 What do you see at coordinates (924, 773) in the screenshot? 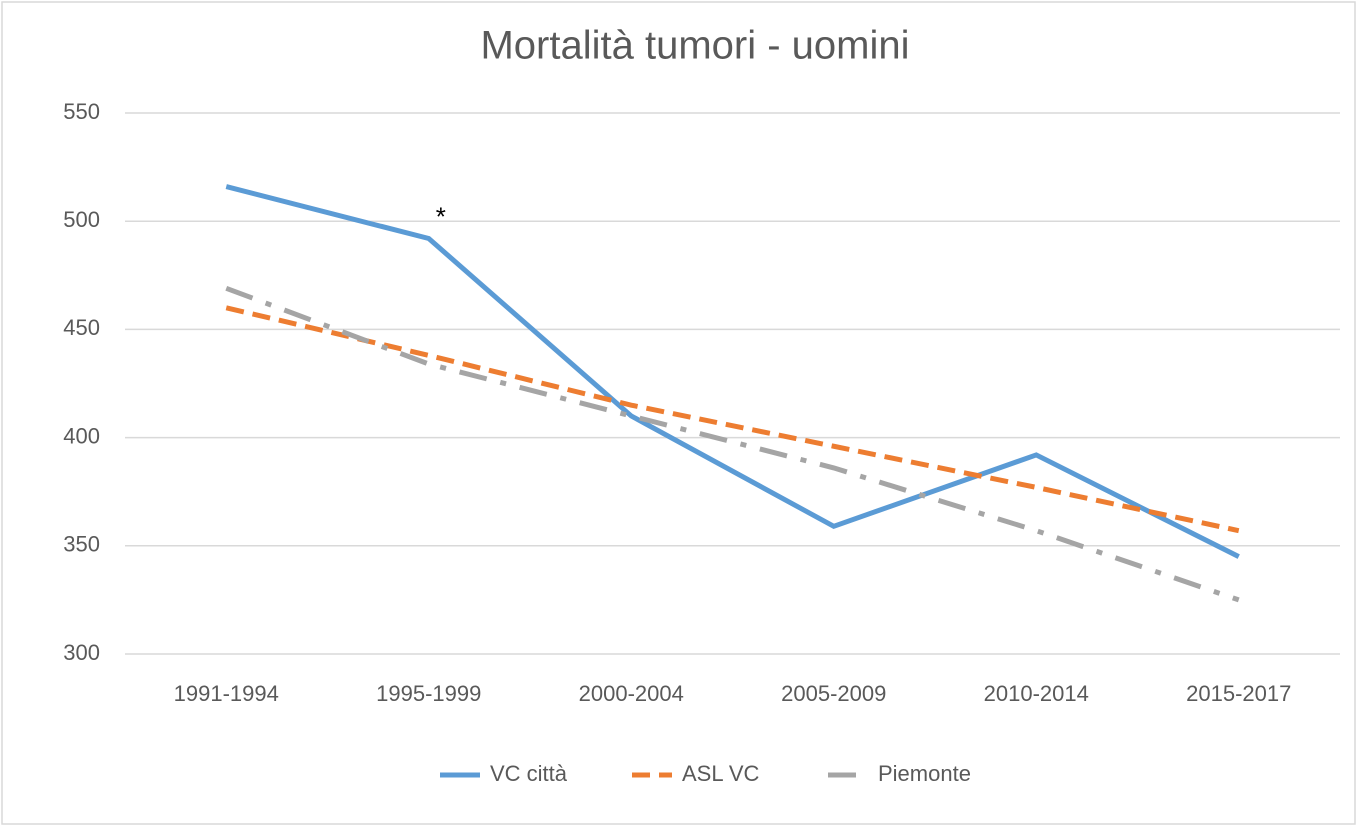
I see `legend-label: Piemonte` at bounding box center [924, 773].